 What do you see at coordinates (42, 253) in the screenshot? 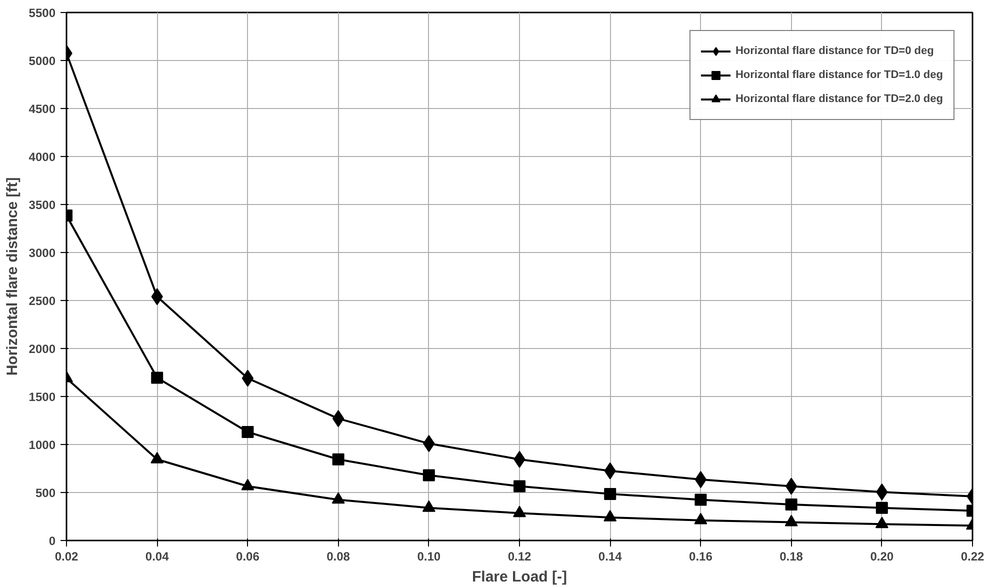
I see `y-tick-label: 3000` at bounding box center [42, 253].